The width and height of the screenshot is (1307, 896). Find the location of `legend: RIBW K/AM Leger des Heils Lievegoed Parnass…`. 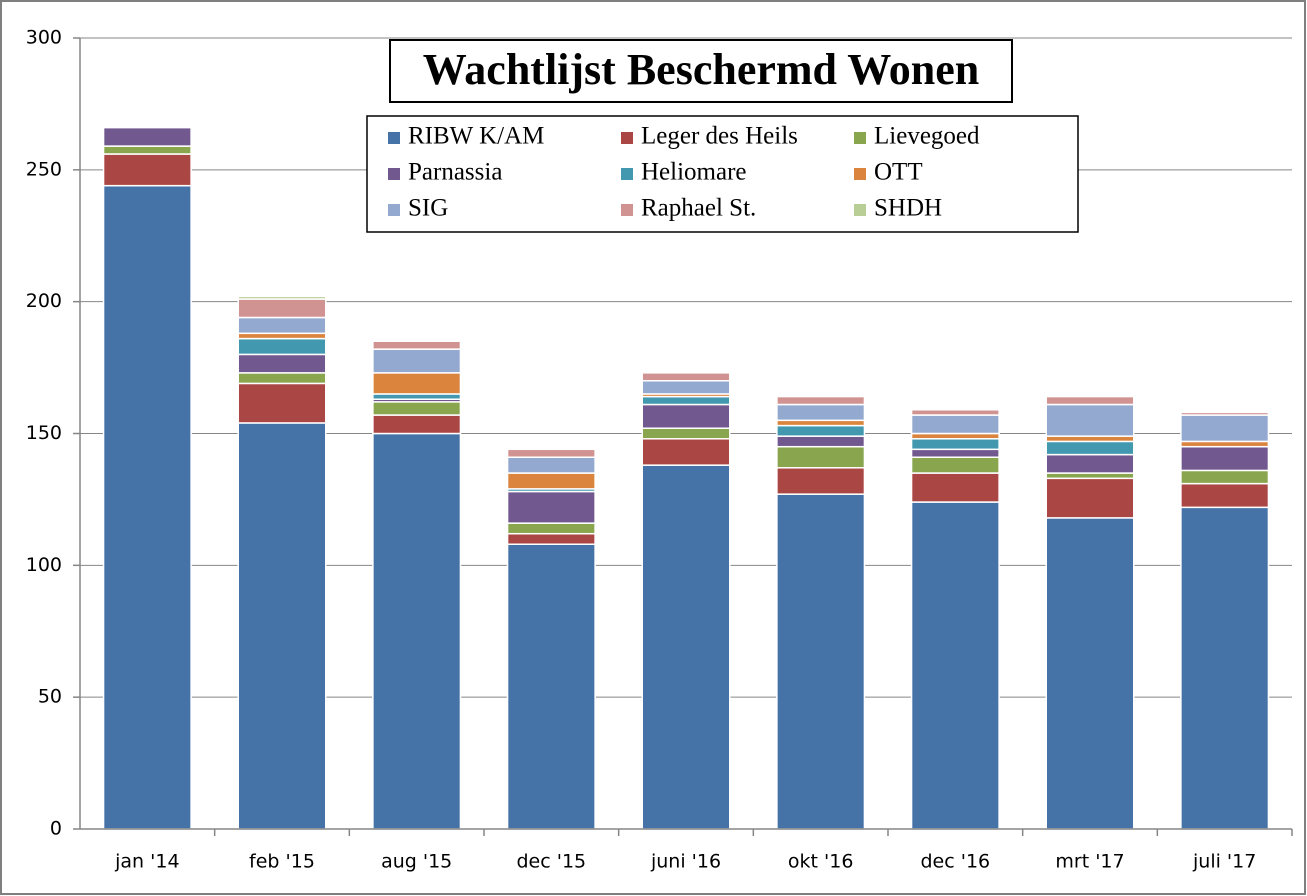

legend: RIBW K/AM Leger des Heils Lievegoed Parnass… is located at coordinates (684, 172).